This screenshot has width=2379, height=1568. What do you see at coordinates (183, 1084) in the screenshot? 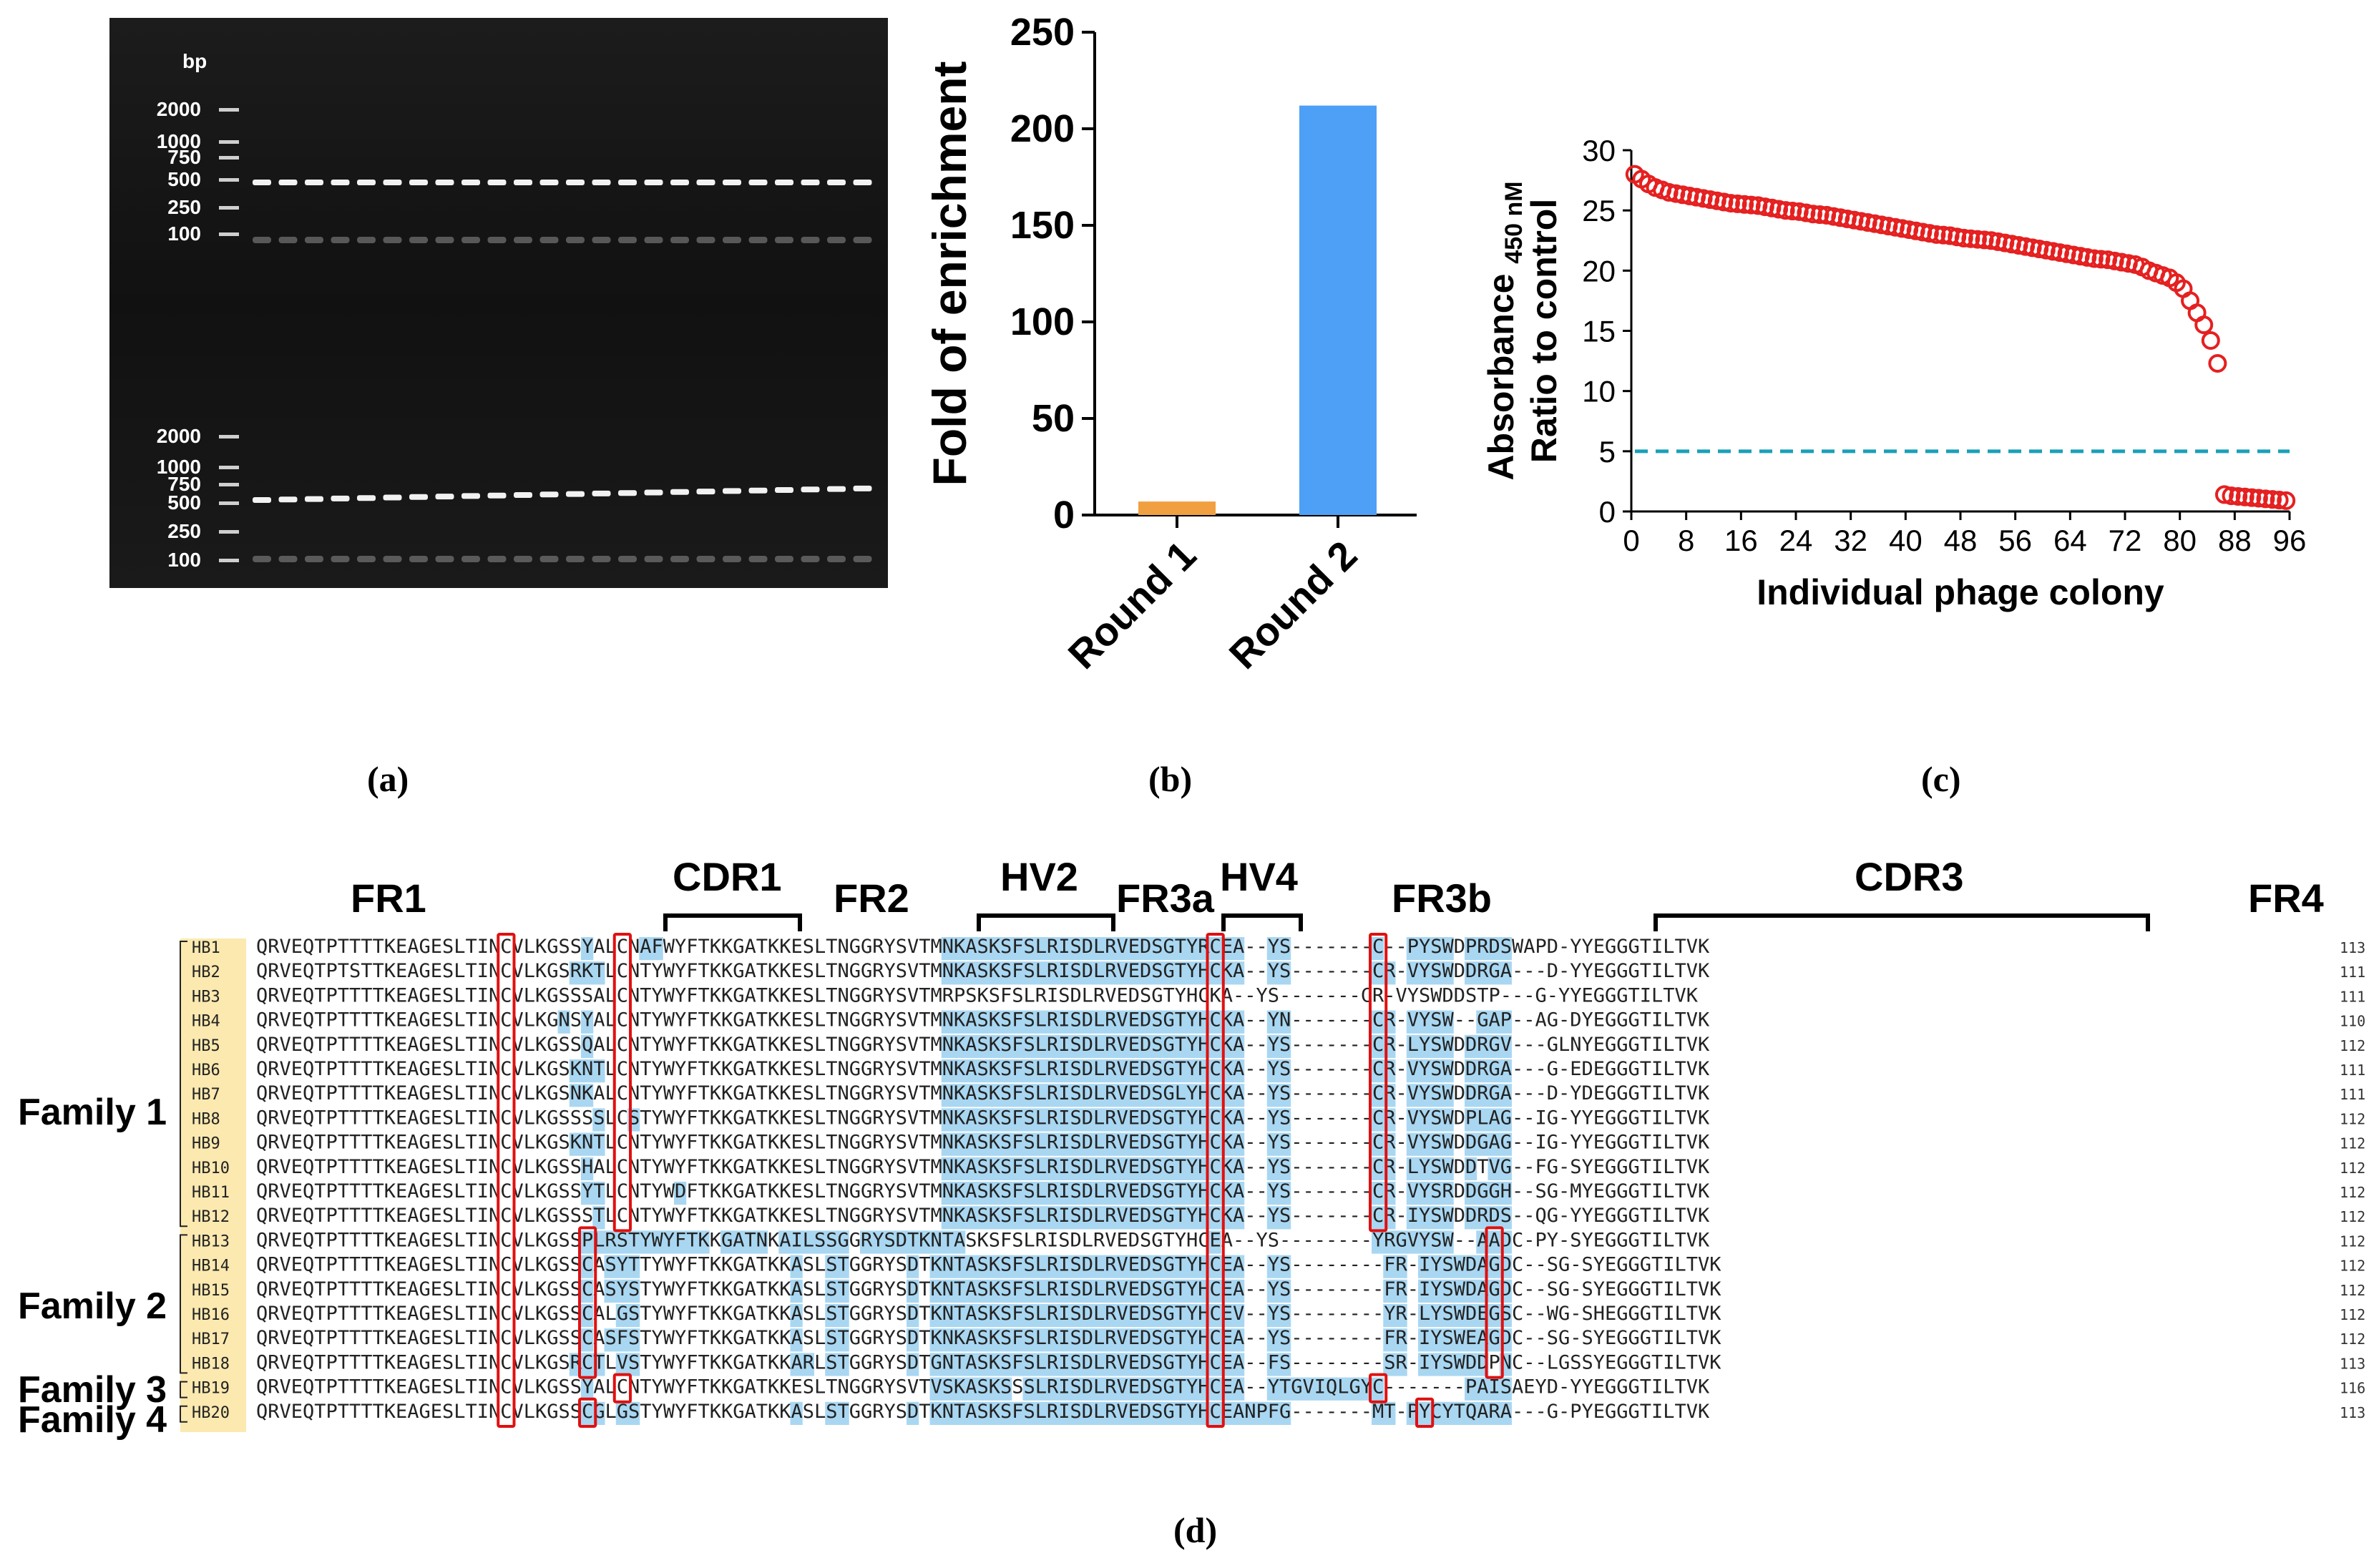
I see `family-bracket` at bounding box center [183, 1084].